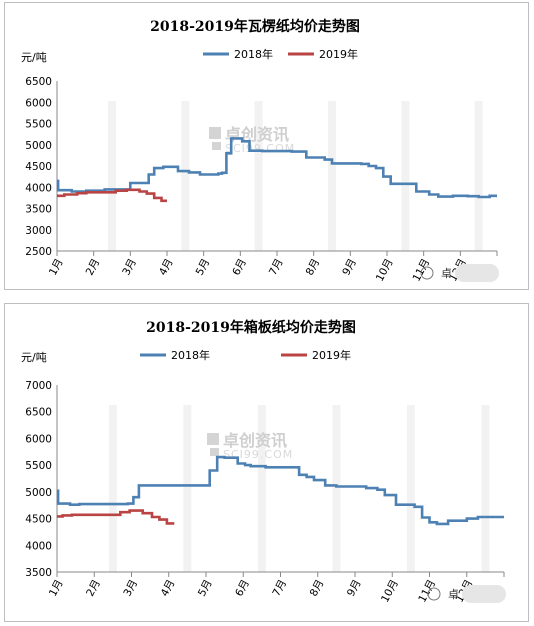 The width and height of the screenshot is (534, 626). Describe the element at coordinates (255, 440) in the screenshot. I see `watermark-brand: 卓创资讯` at that location.